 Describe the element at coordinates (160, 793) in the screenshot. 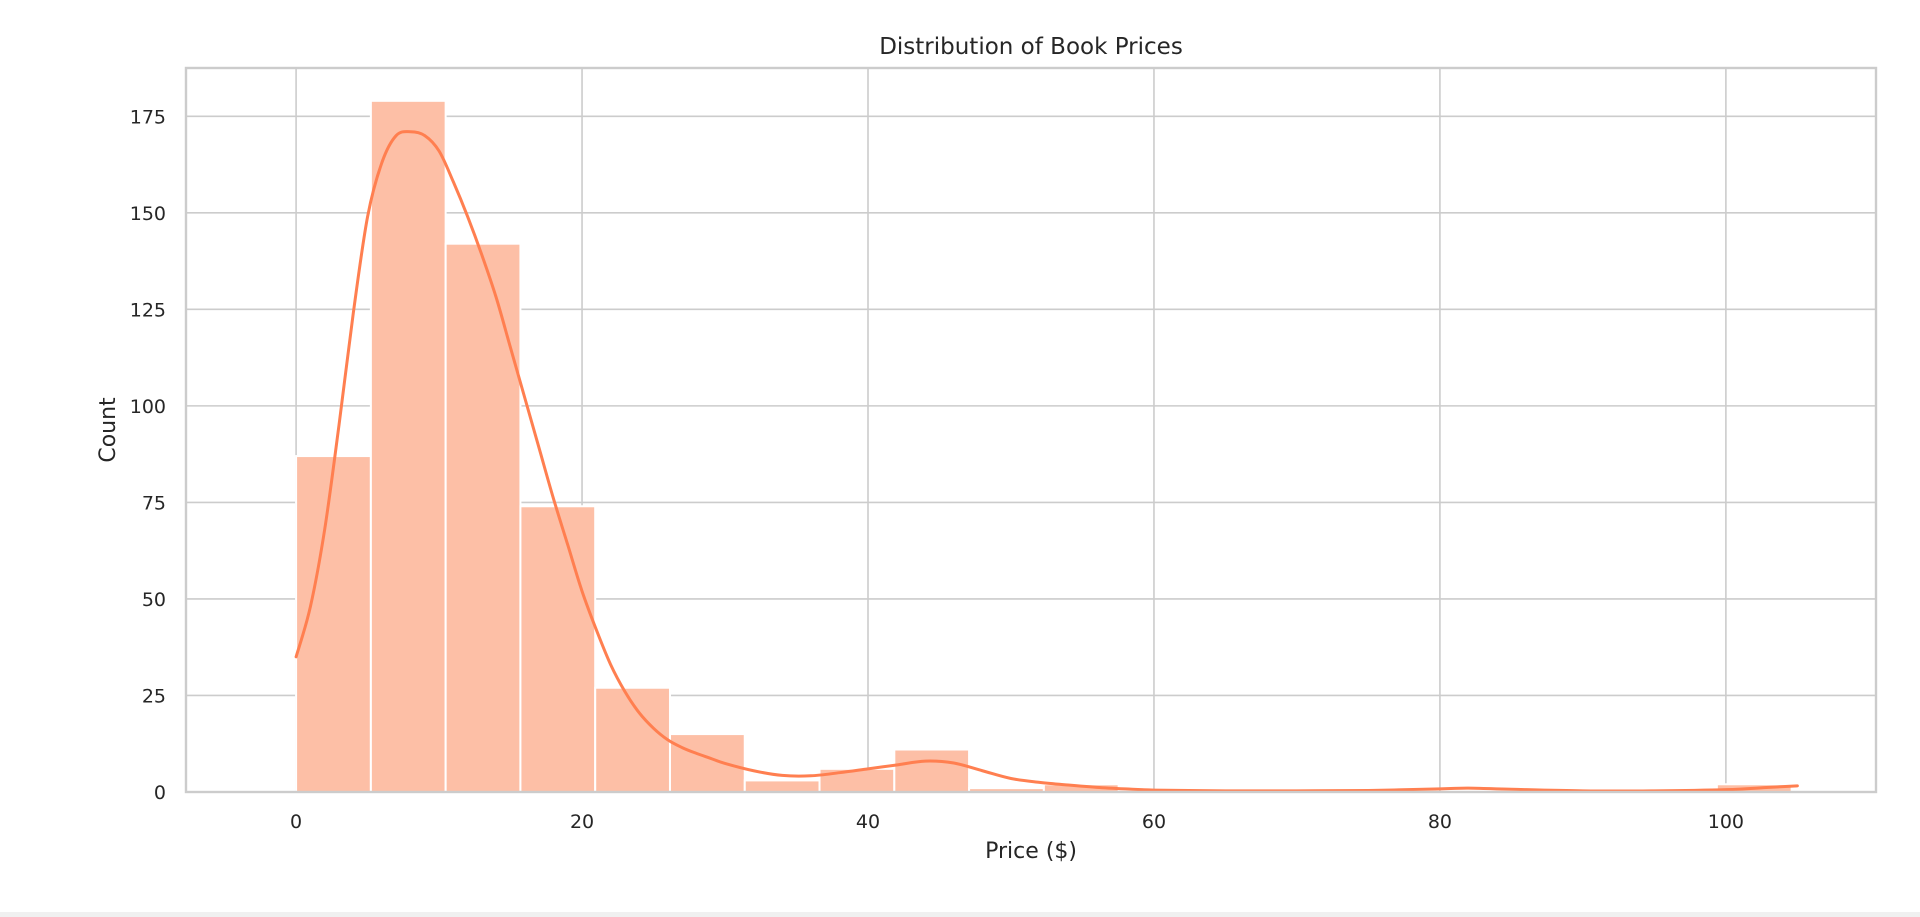

I see `y-tick-label: 0` at that location.